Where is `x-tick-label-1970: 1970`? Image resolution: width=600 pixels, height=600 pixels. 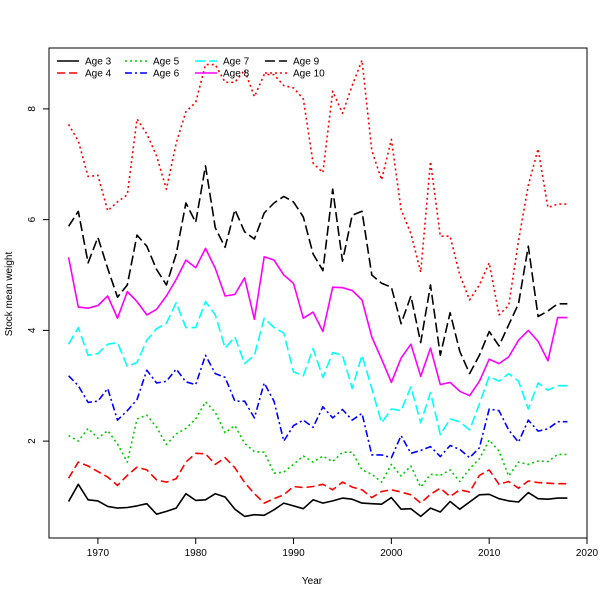
x-tick-label-1970: 1970 is located at coordinates (98, 553).